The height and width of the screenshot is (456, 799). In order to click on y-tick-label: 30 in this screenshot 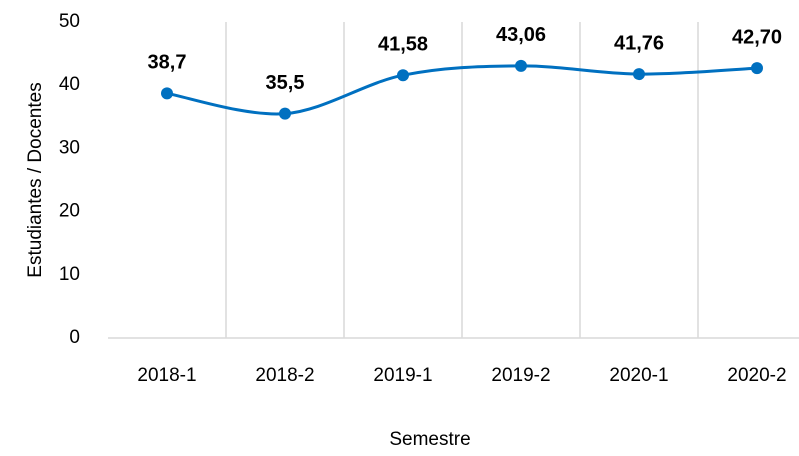, I will do `click(69, 147)`.